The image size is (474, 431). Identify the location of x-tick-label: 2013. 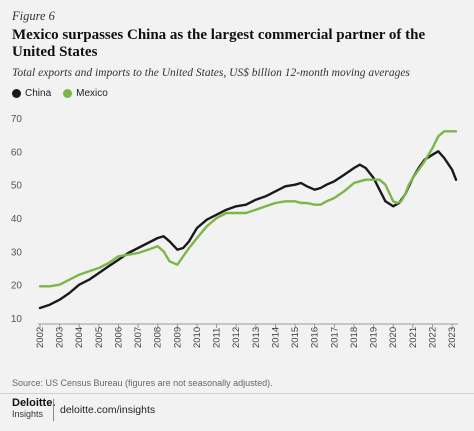
(256, 337).